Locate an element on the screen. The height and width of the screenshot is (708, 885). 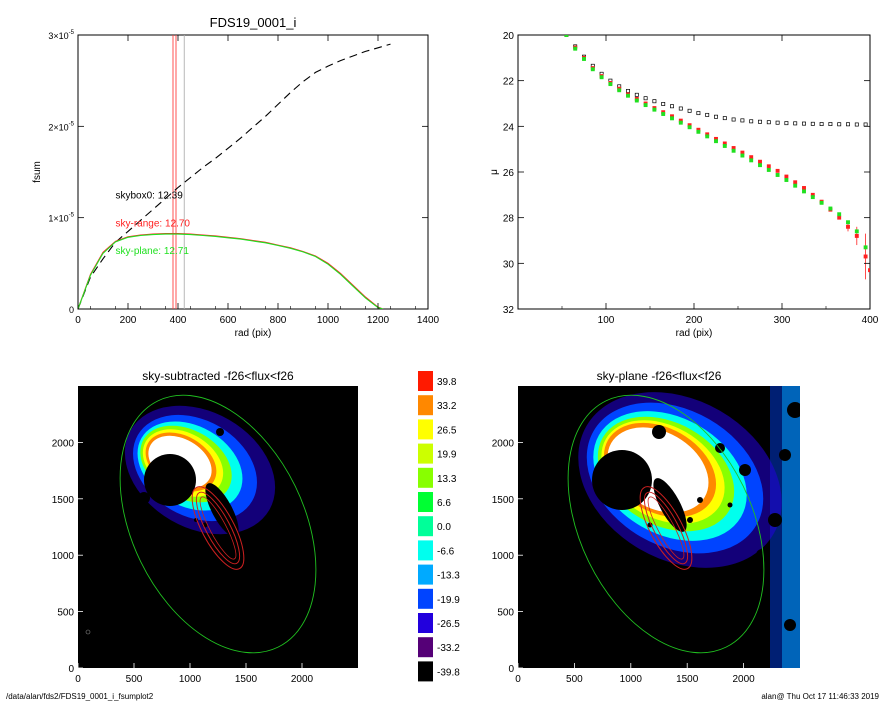
mu-x-tick-label: 300 is located at coordinates (782, 320).